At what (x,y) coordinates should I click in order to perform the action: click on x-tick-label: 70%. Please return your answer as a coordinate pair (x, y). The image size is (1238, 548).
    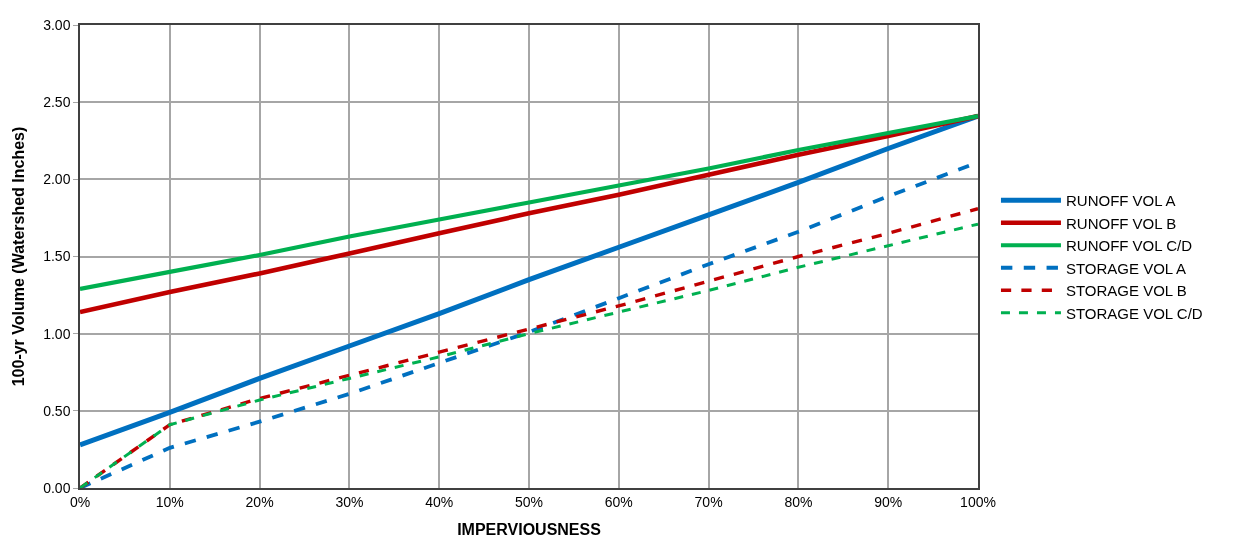
    Looking at the image, I should click on (708, 501).